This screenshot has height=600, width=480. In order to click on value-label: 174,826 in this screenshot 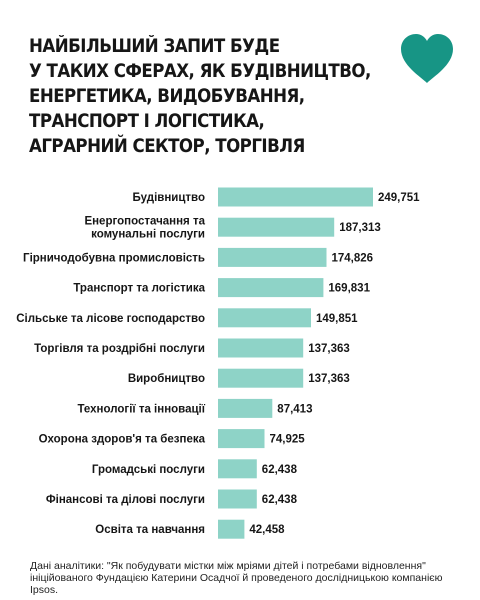, I will do `click(353, 258)`.